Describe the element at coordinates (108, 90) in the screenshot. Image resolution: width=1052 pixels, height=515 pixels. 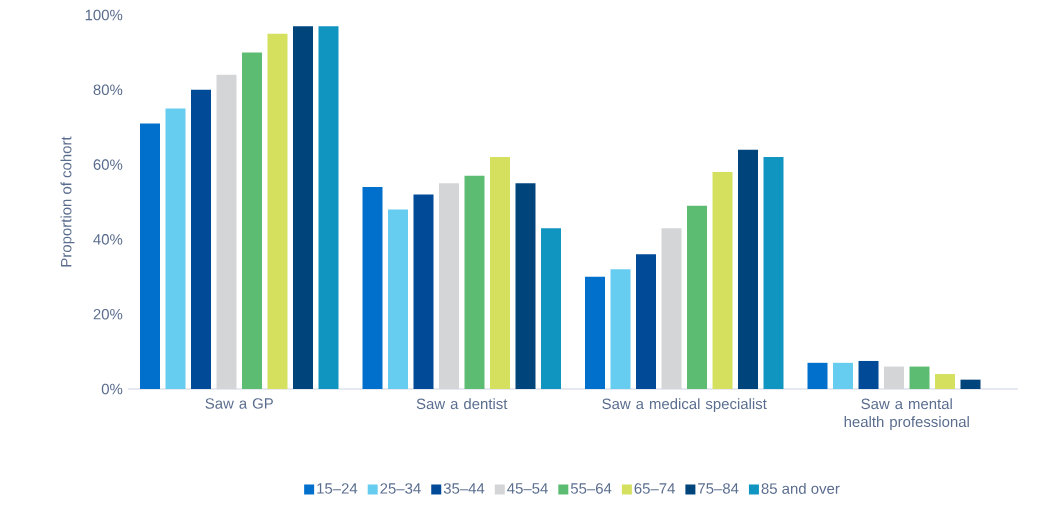
I see `y-tick-label: 80%` at that location.